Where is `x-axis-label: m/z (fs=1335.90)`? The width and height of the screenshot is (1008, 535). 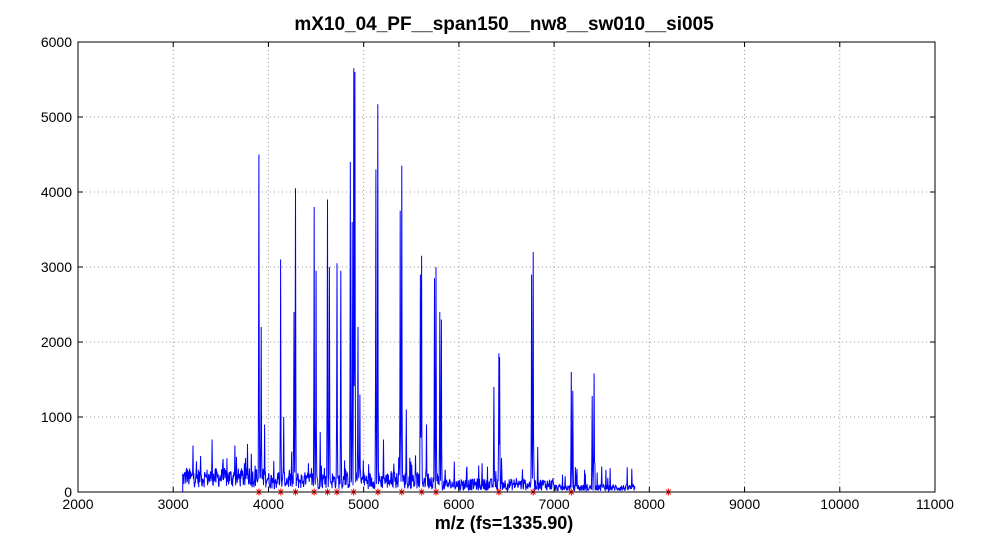 x-axis-label: m/z (fs=1335.90) is located at coordinates (504, 523).